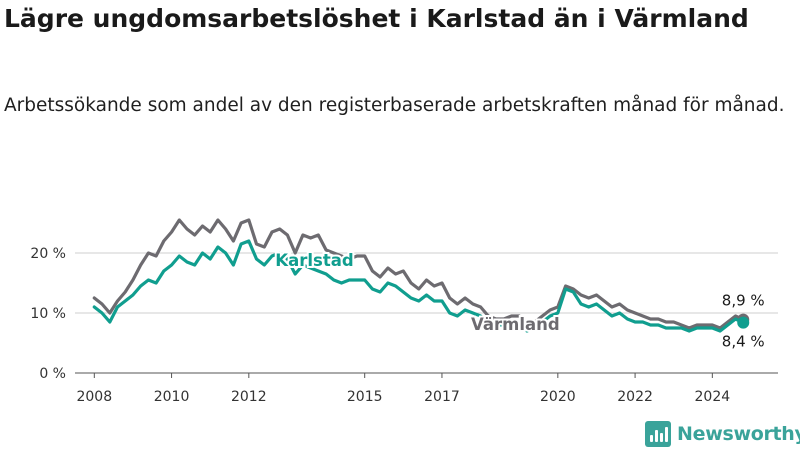  I want to click on x-tick-label: 2015, so click(365, 397).